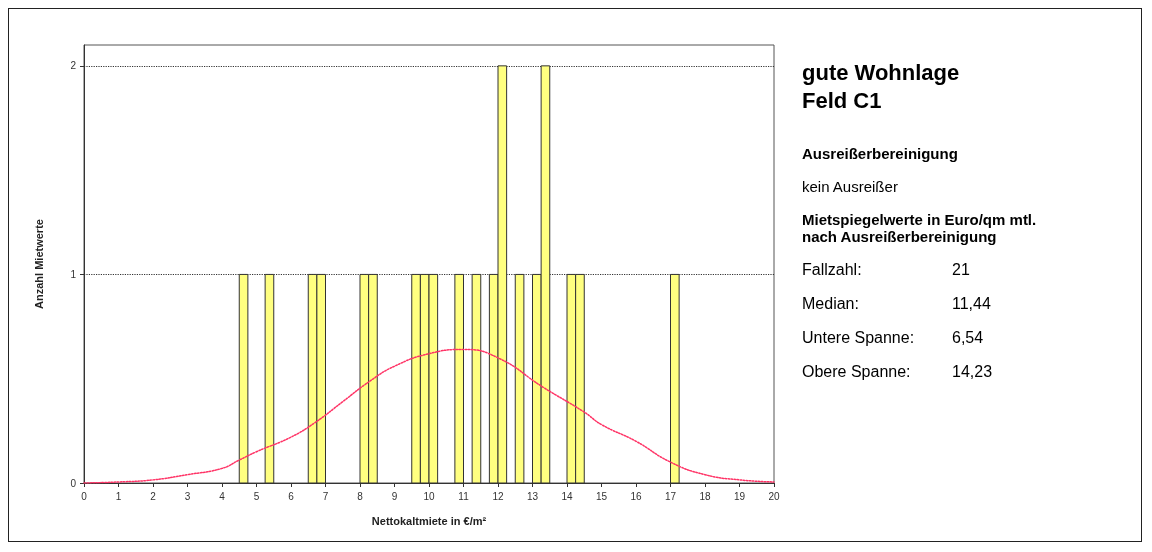 The image size is (1152, 552). Describe the element at coordinates (880, 153) in the screenshot. I see `text: Ausreißerbereinigung` at that location.